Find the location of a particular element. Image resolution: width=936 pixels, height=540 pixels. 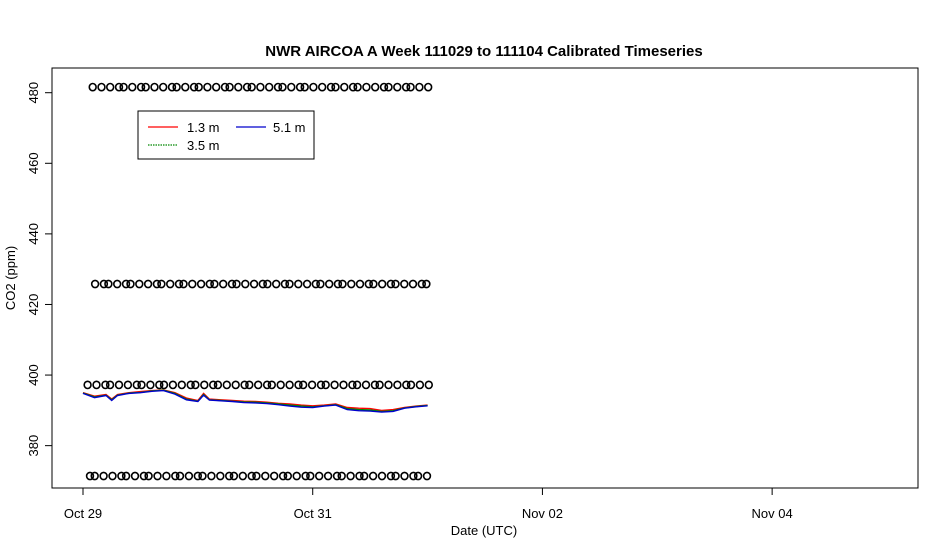

legend-label-5-1m: 5.1 m is located at coordinates (289, 127).